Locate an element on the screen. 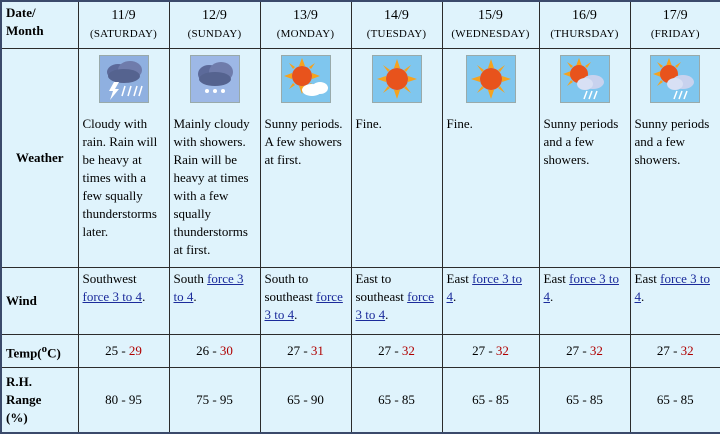  temp-min: 26 is located at coordinates (203, 350).